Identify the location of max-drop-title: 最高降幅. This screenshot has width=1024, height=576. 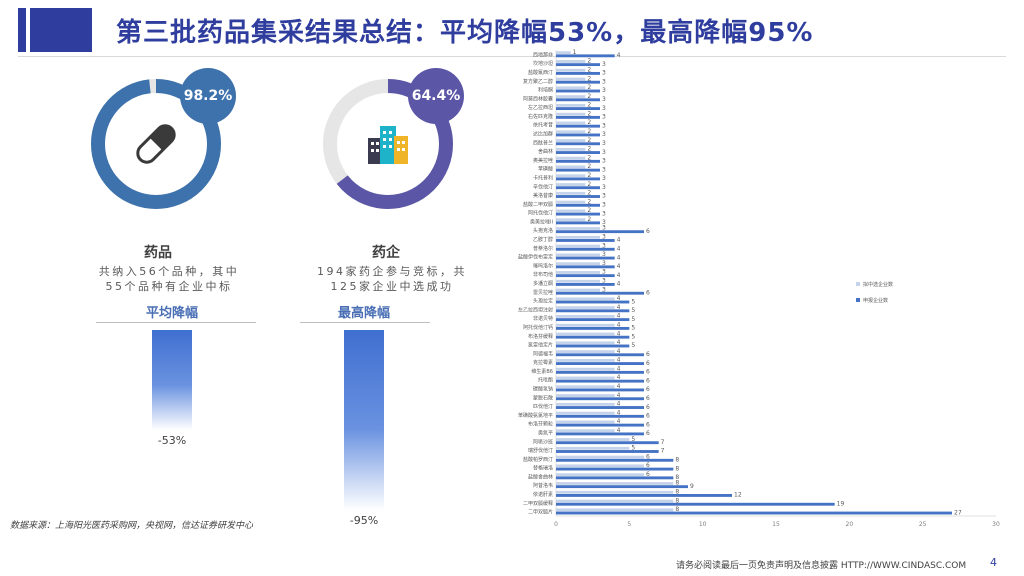
(363, 313).